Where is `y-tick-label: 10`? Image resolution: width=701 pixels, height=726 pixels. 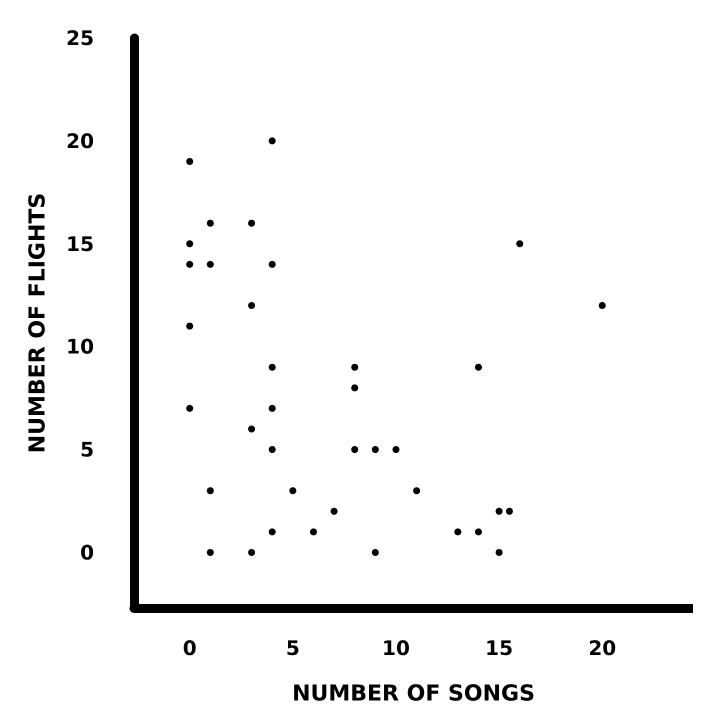 y-tick-label: 10 is located at coordinates (80, 346).